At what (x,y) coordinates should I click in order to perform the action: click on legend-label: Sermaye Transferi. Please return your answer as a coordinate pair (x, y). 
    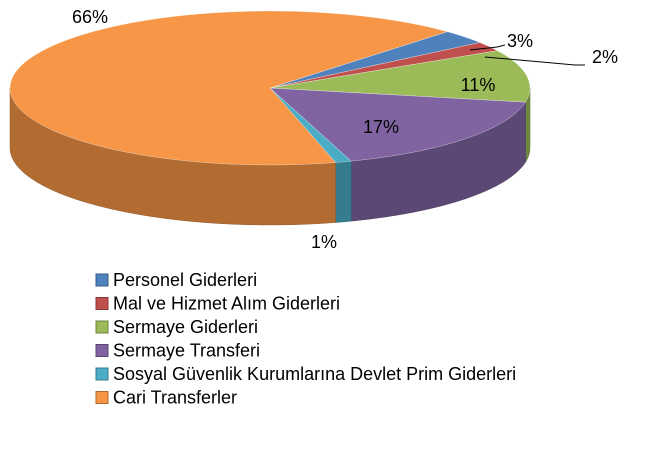
    Looking at the image, I should click on (186, 350).